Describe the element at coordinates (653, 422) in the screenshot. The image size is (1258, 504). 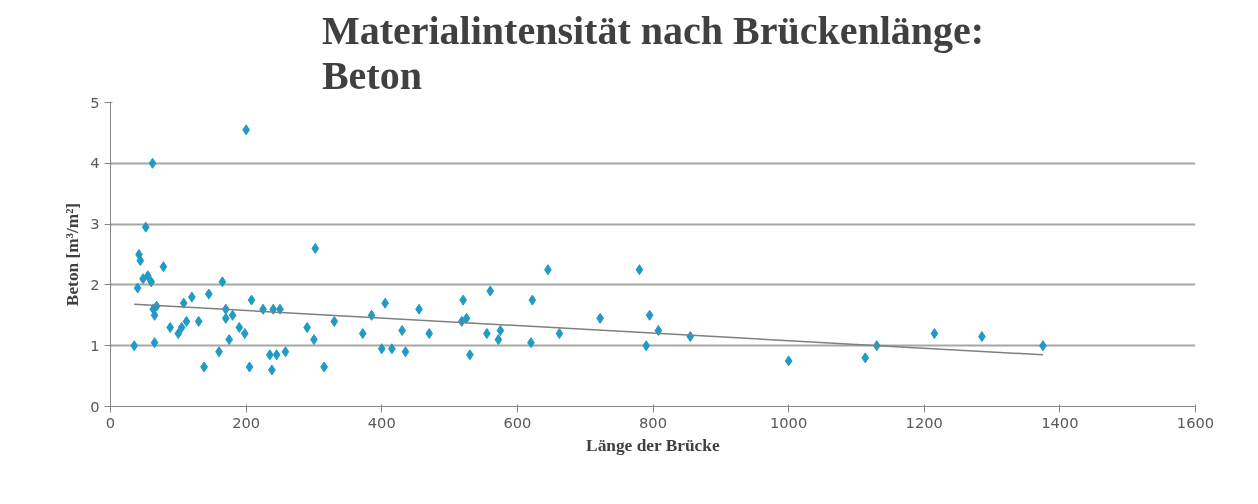
I see `x-tick-label: 800` at that location.